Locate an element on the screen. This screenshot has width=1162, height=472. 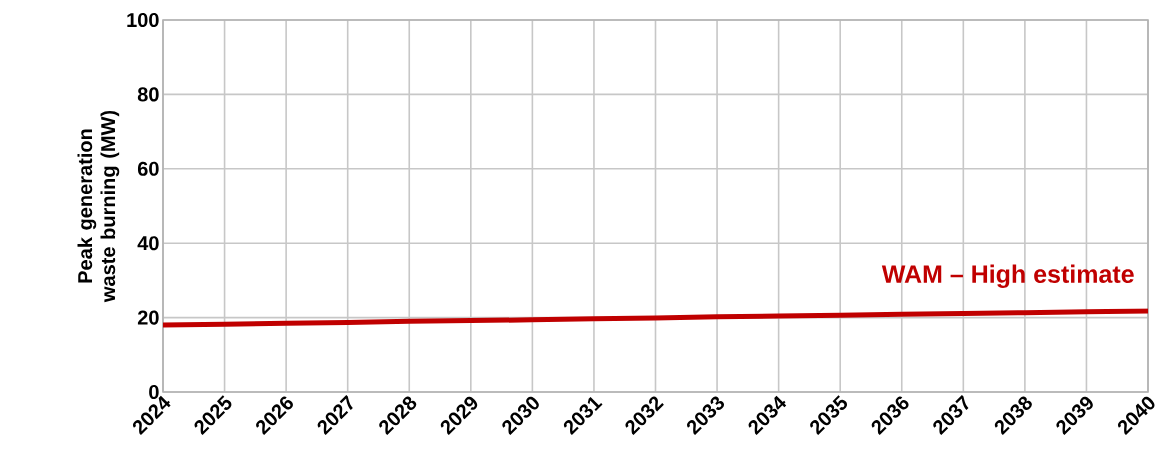
y-tick-label: 60 is located at coordinates (148, 168).